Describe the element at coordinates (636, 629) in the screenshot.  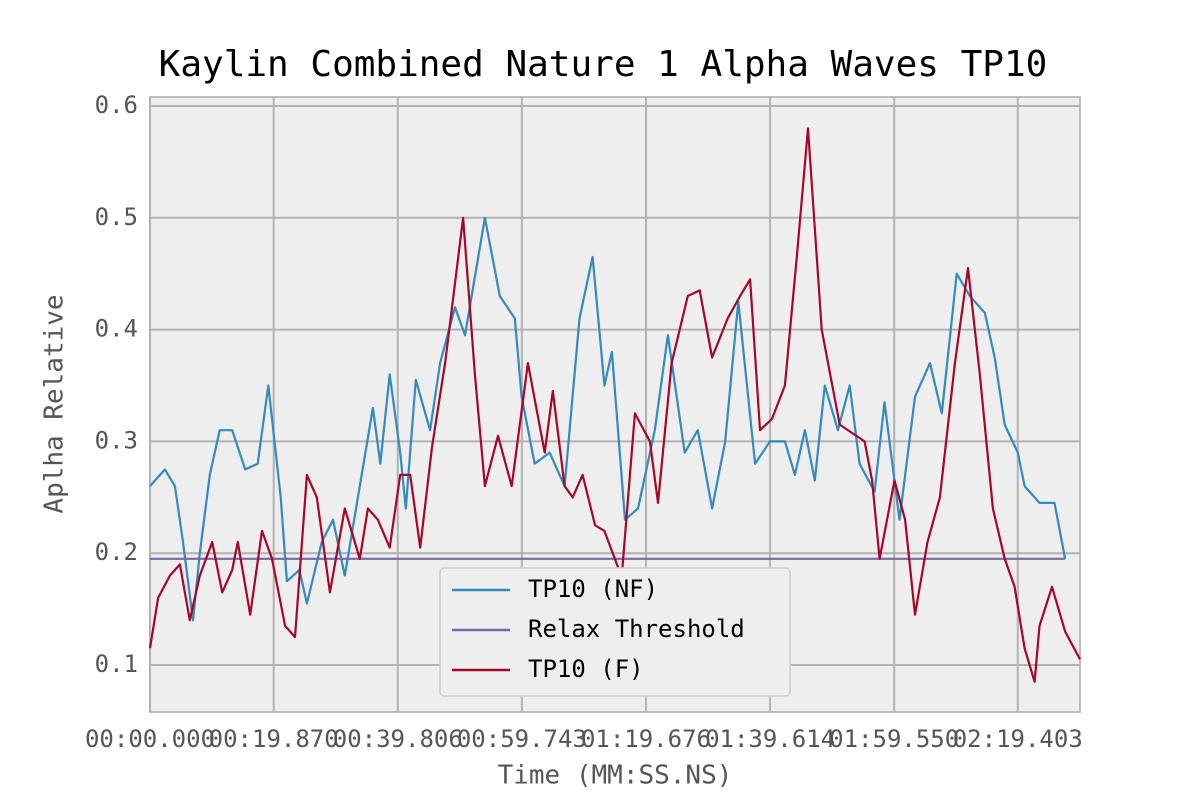
I see `legend-label: Relax Threshold` at that location.